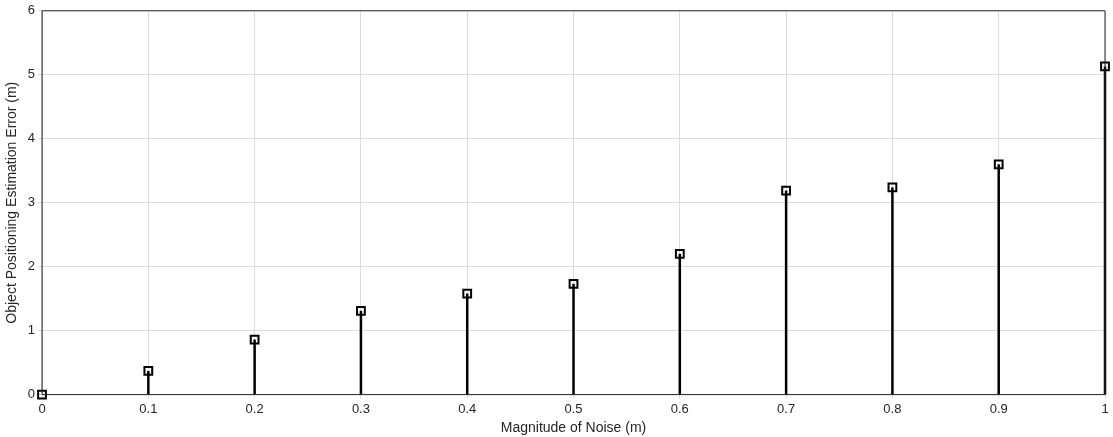 The image size is (1113, 437). I want to click on x-tick-label: 0, so click(42, 408).